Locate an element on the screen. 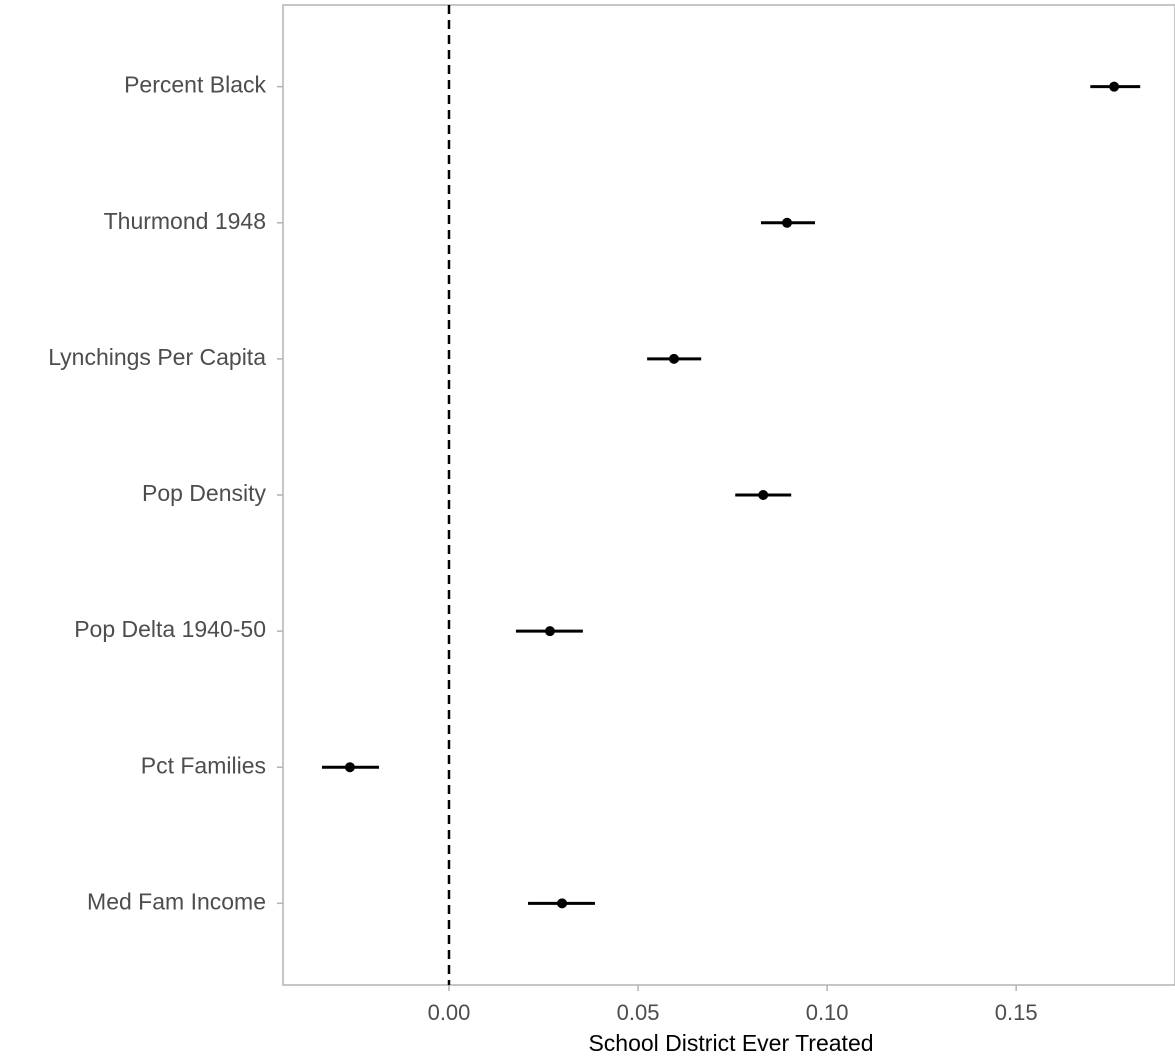  x-tick-label: 0.15 is located at coordinates (1016, 1012).